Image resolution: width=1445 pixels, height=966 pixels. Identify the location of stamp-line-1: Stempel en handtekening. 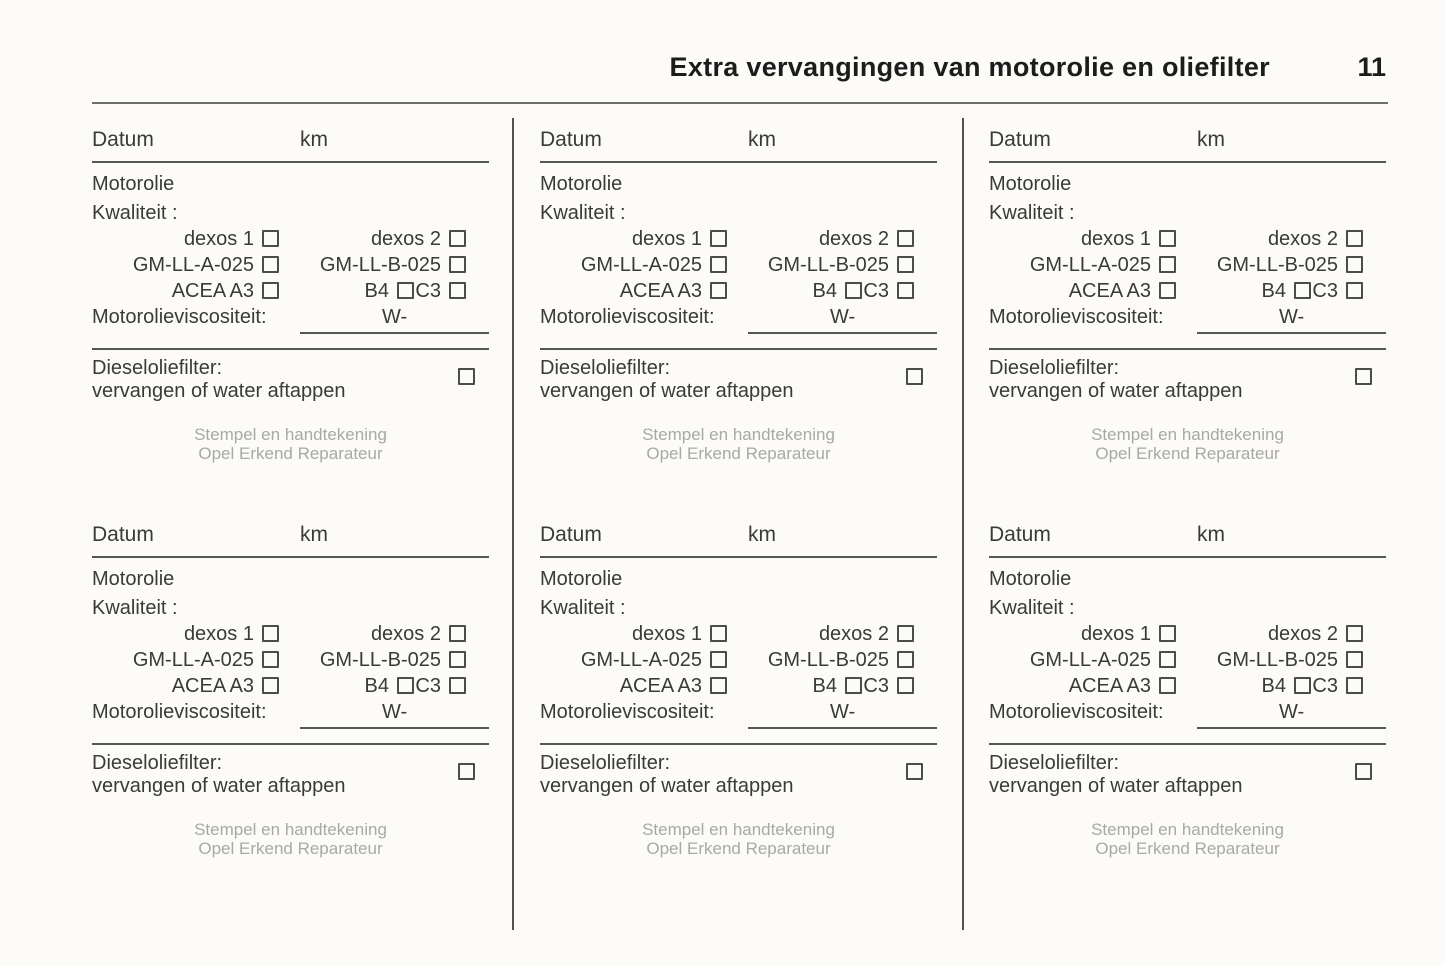
(738, 434).